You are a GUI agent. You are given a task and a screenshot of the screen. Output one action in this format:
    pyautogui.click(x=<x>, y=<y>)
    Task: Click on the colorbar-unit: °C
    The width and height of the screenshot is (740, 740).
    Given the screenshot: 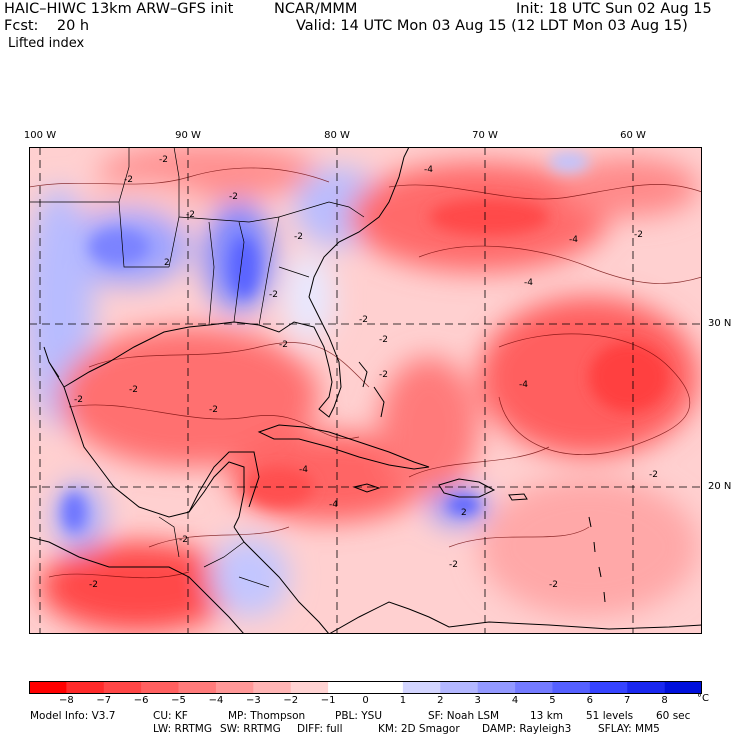 What is the action you would take?
    pyautogui.click(x=703, y=698)
    